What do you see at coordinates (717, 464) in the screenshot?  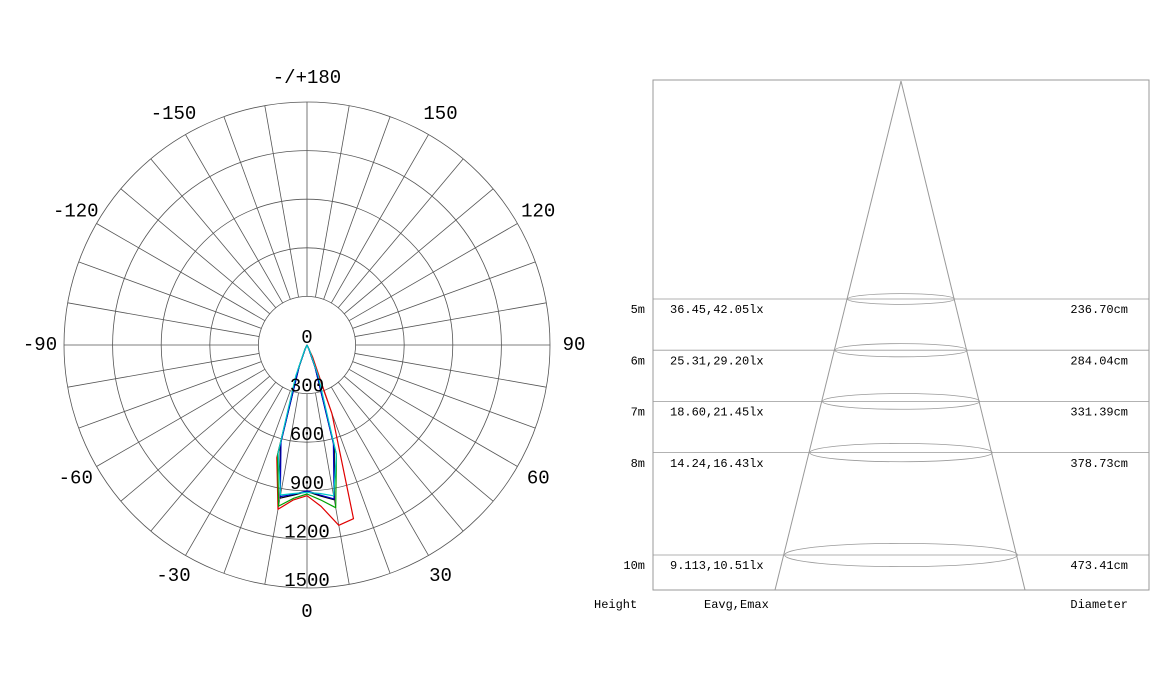 I see `row-illuminance: 14.24,16.43lx` at bounding box center [717, 464].